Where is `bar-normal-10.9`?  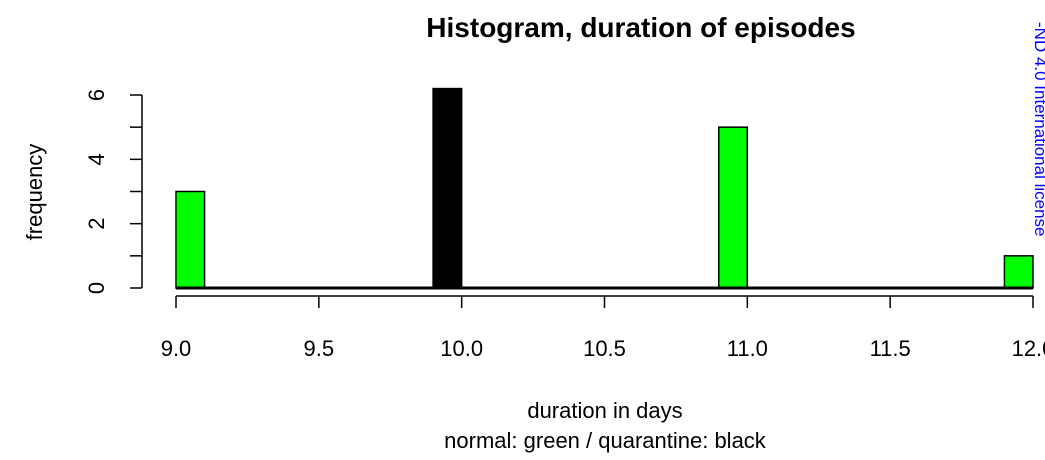 bar-normal-10.9 is located at coordinates (733, 207).